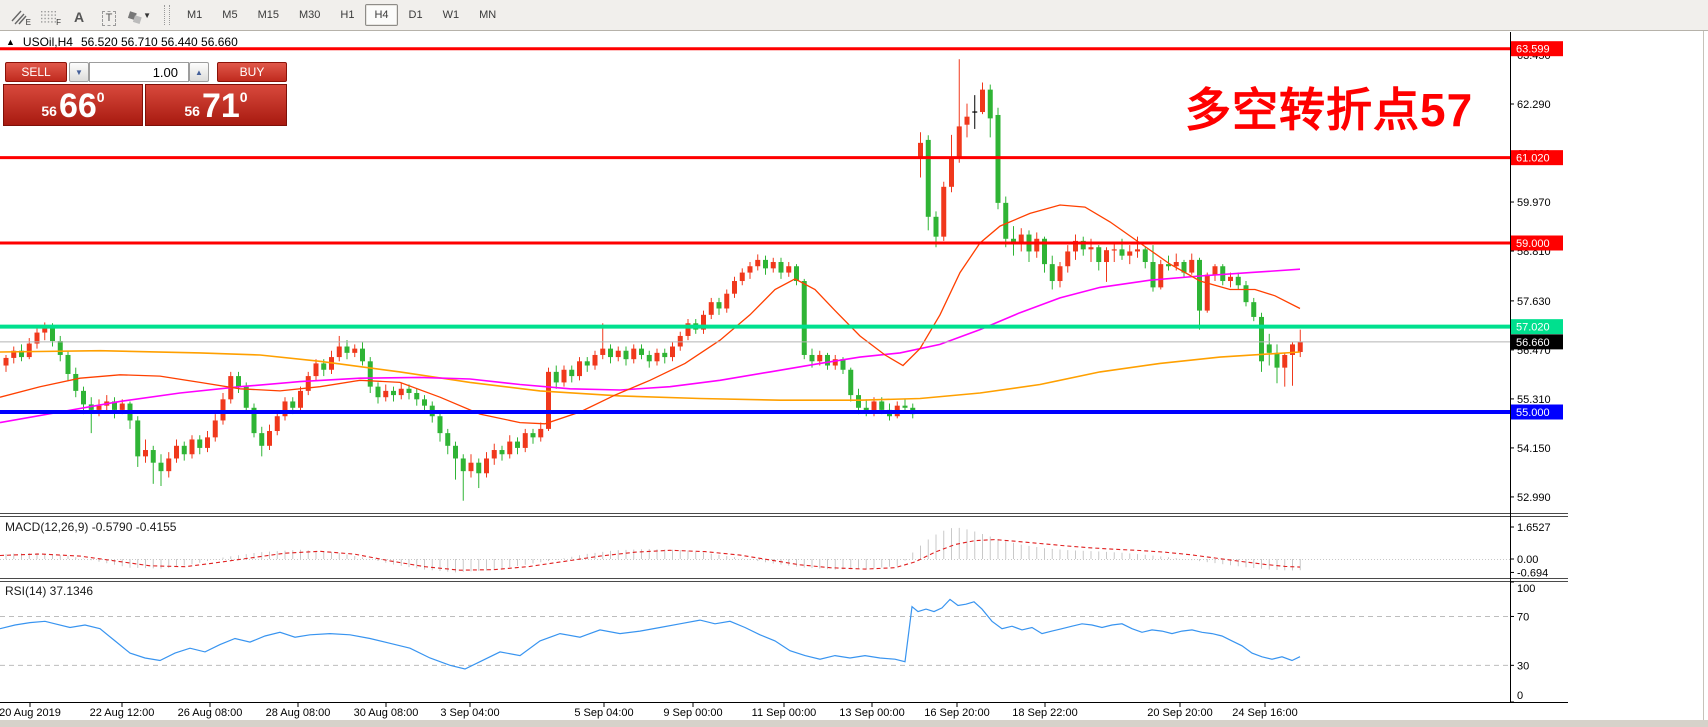 The image size is (1708, 727). I want to click on macd-indicator-label: MACD(12,26,9) -0.5790 -0.4155, so click(91, 527).